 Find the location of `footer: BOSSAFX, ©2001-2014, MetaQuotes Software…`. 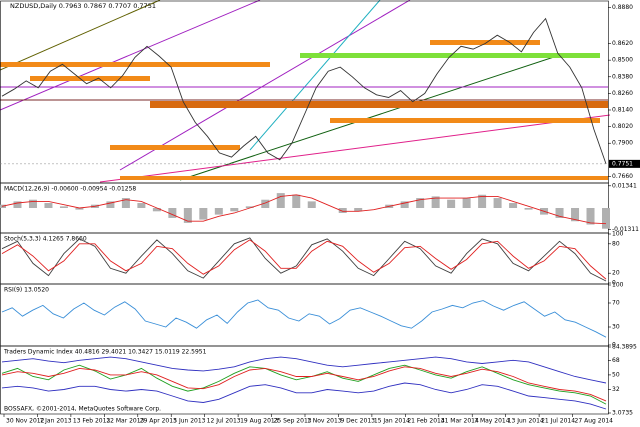

footer: BOSSAFX, ©2001-2014, MetaQuotes Software… is located at coordinates (82, 409).